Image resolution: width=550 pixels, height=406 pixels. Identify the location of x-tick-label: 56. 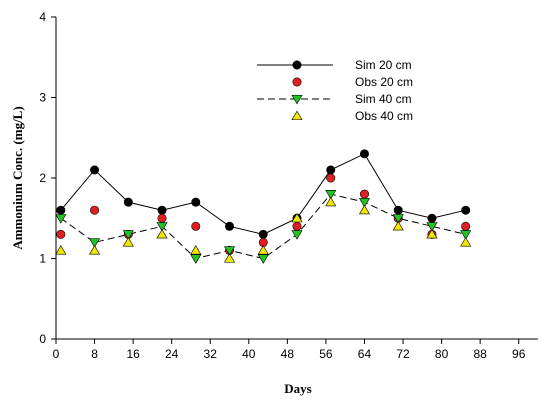
(326, 354).